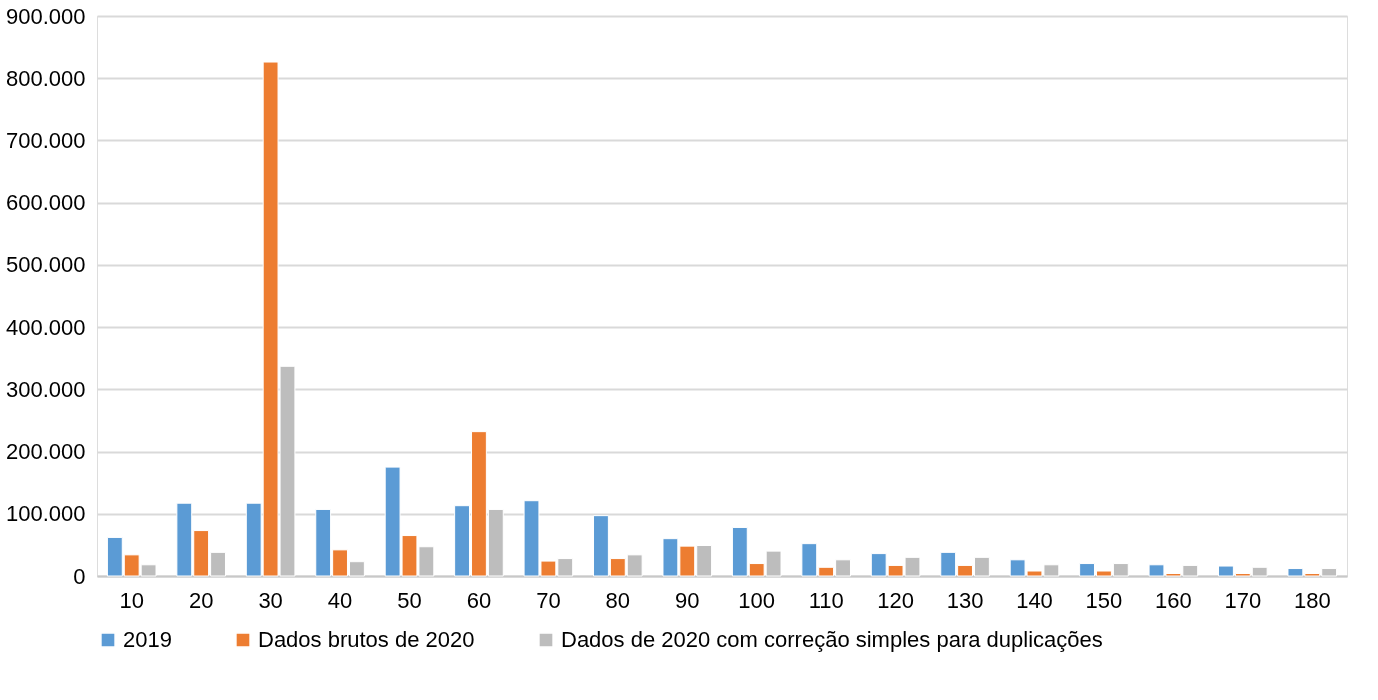  I want to click on y-tick-label: 400.000, so click(45, 327).